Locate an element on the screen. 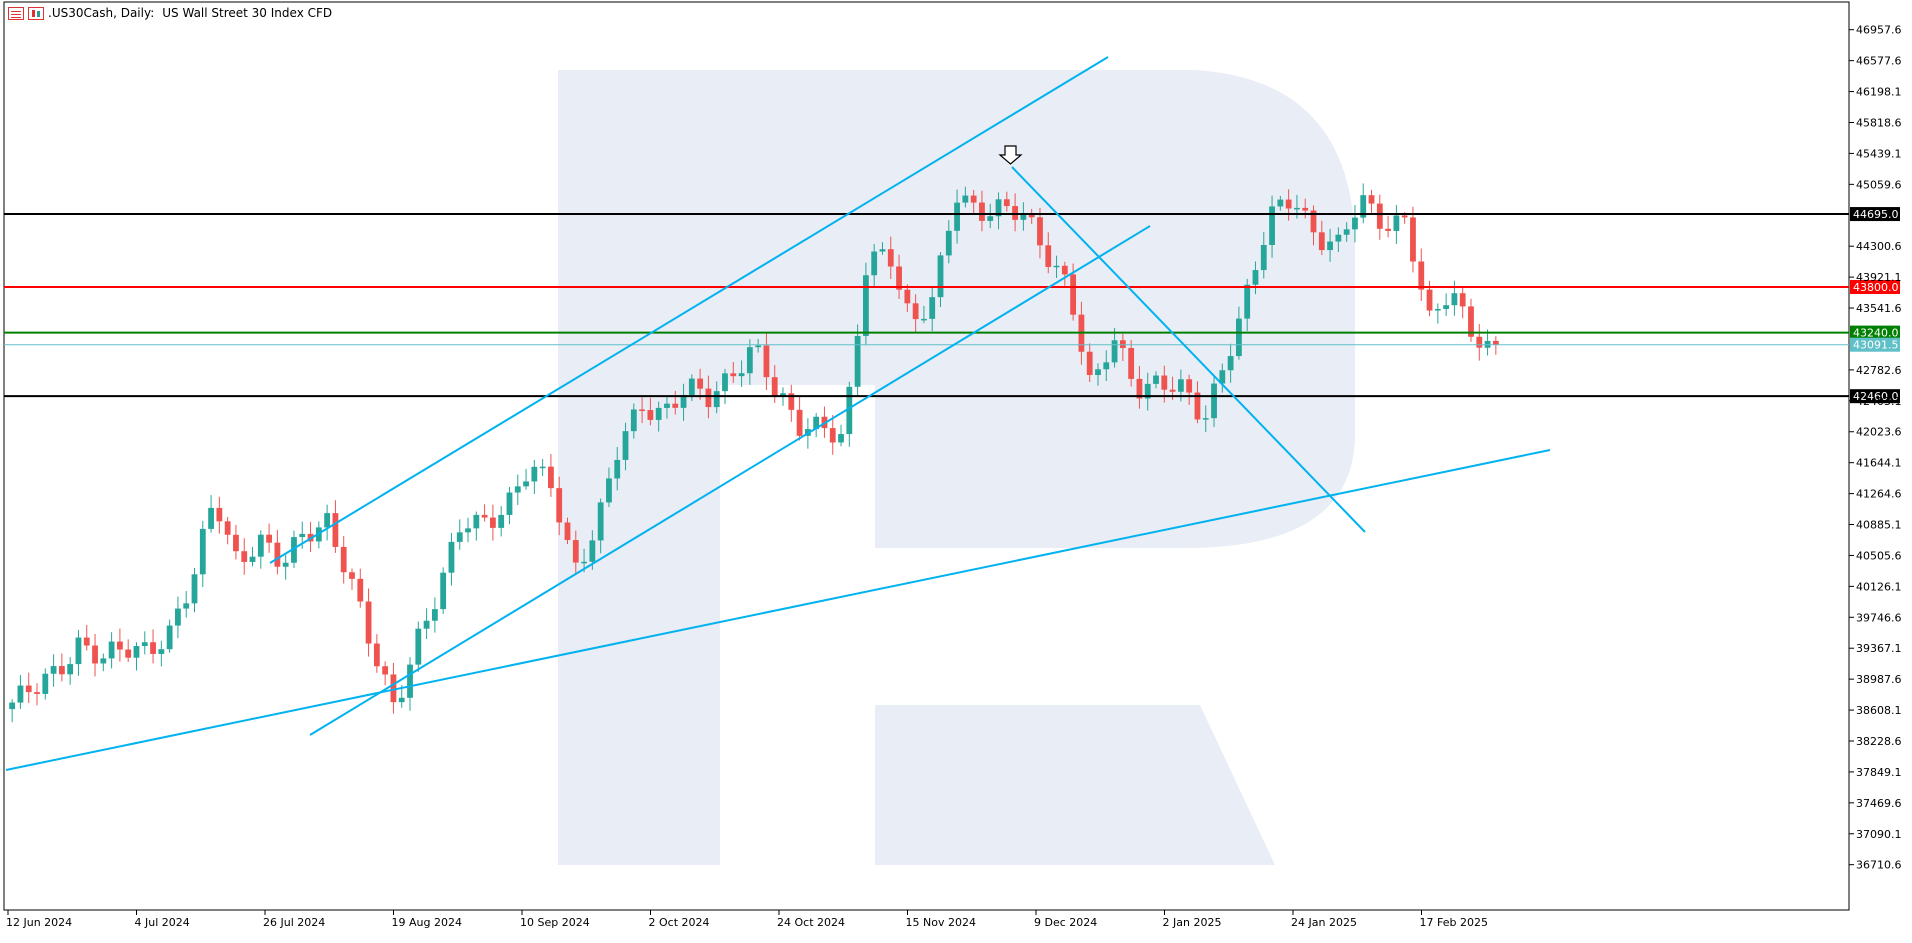 The width and height of the screenshot is (1912, 943). level-label: 42460.0 is located at coordinates (1876, 396).